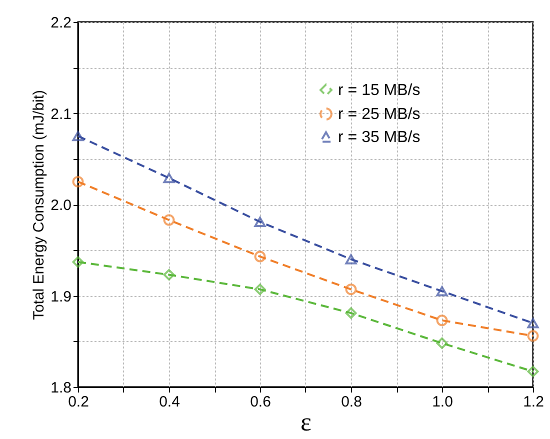 The width and height of the screenshot is (550, 439). Describe the element at coordinates (61, 205) in the screenshot. I see `y-tick-label: 2.0` at that location.